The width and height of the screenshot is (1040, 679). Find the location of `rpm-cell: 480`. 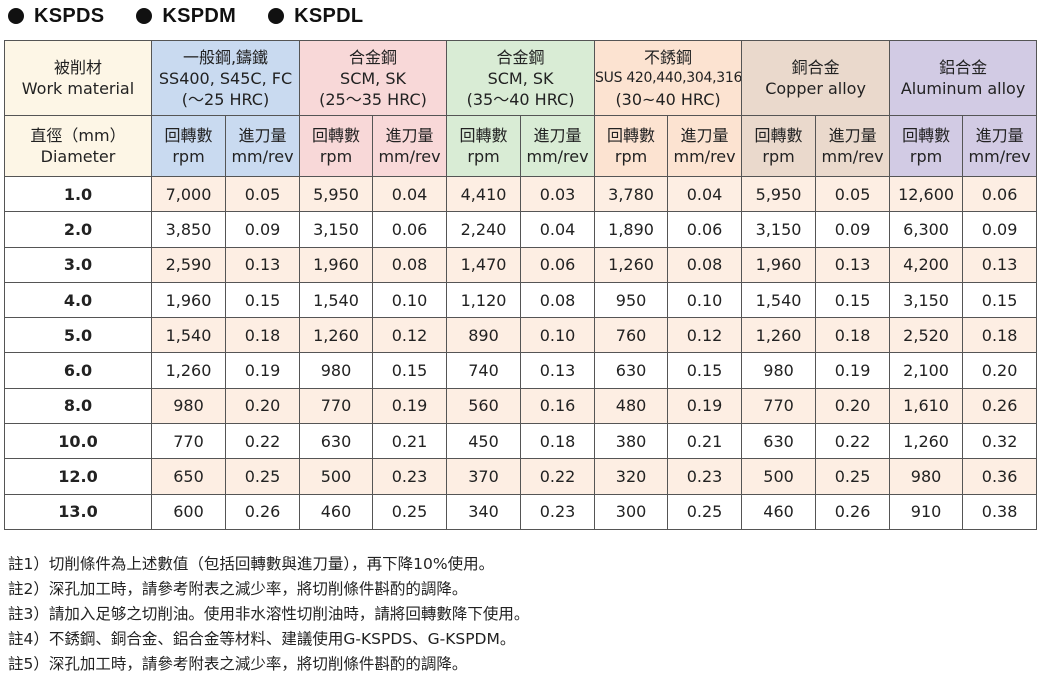

rpm-cell: 480 is located at coordinates (631, 406).